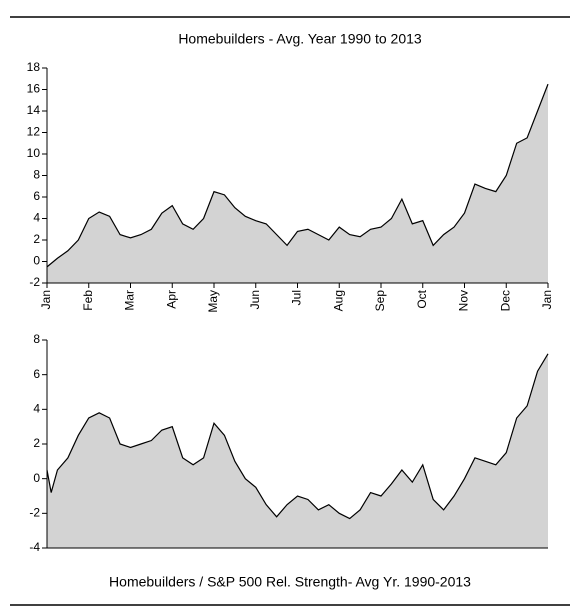 This screenshot has height=613, width=578. I want to click on x-tick-label: Nov, so click(464, 300).